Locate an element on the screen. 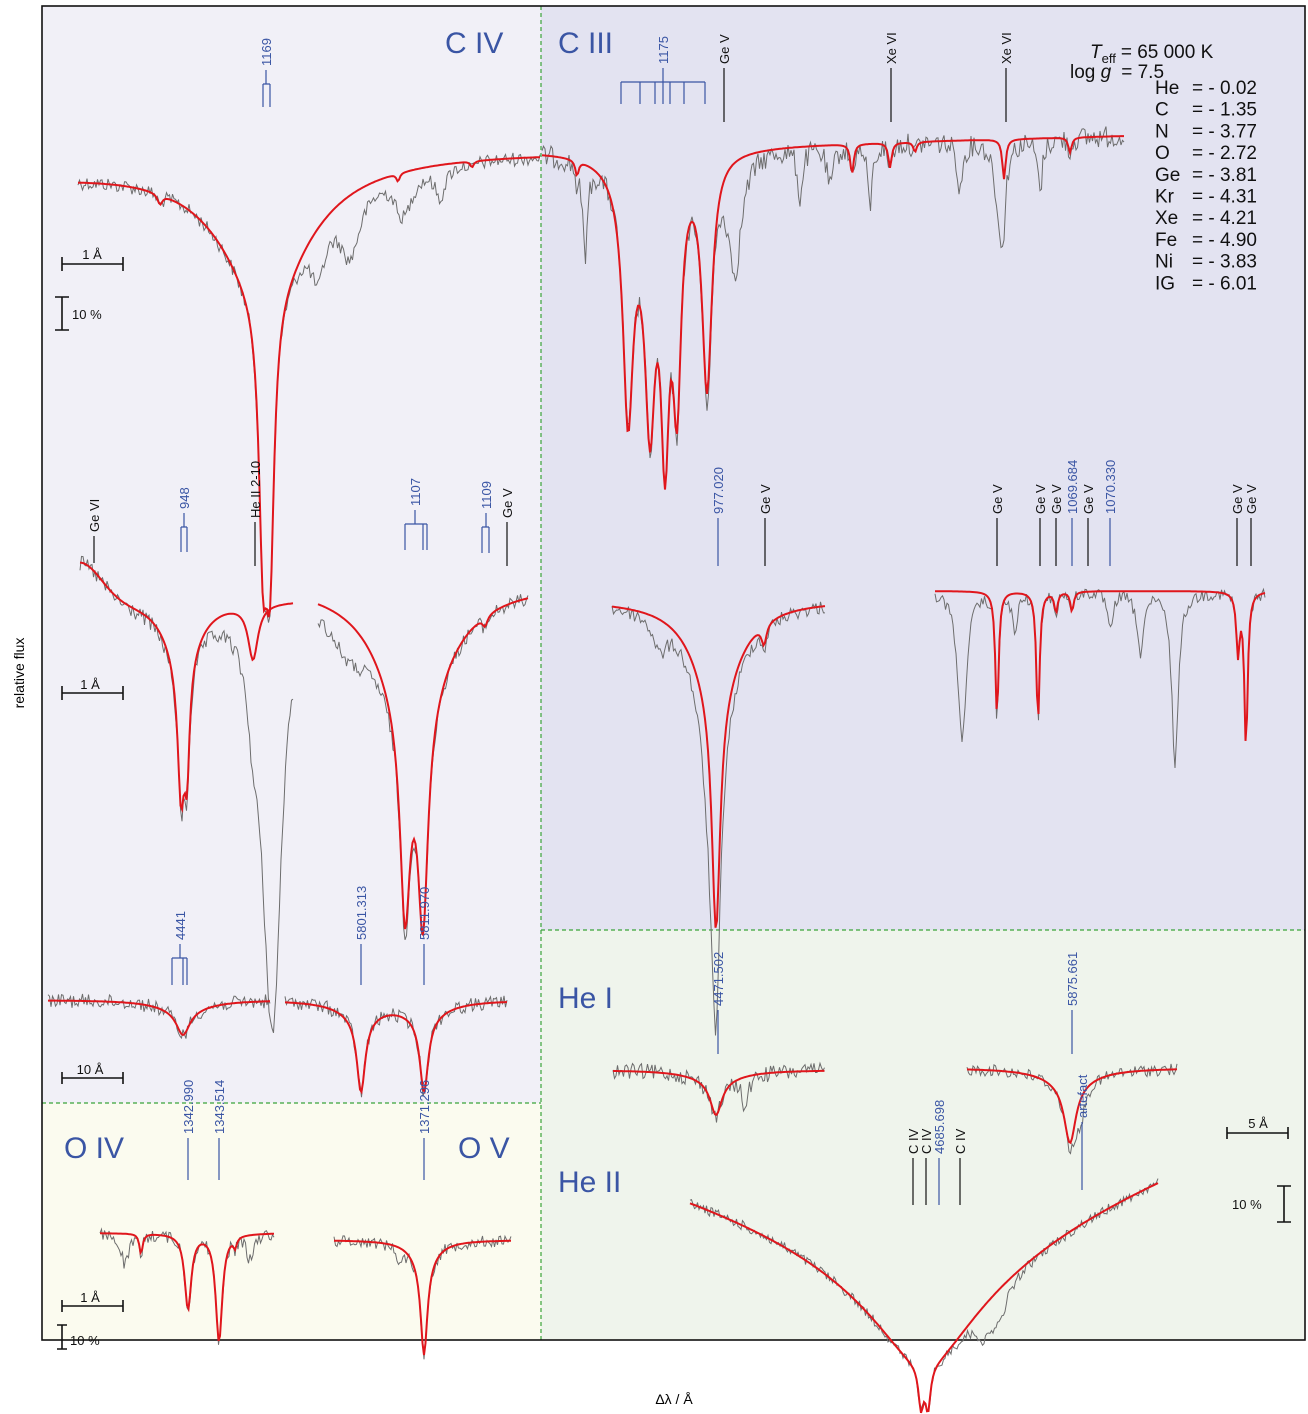 This screenshot has height=1414, width=1308. scalebar-civ-wavelength: 1 Å is located at coordinates (92, 259).